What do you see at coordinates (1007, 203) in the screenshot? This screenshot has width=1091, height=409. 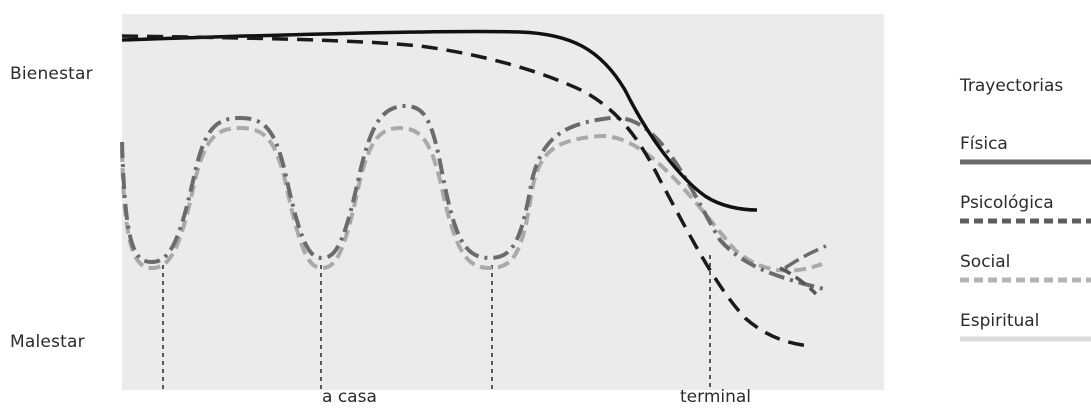 I see `legend-label-psychological: Psicológica` at bounding box center [1007, 203].